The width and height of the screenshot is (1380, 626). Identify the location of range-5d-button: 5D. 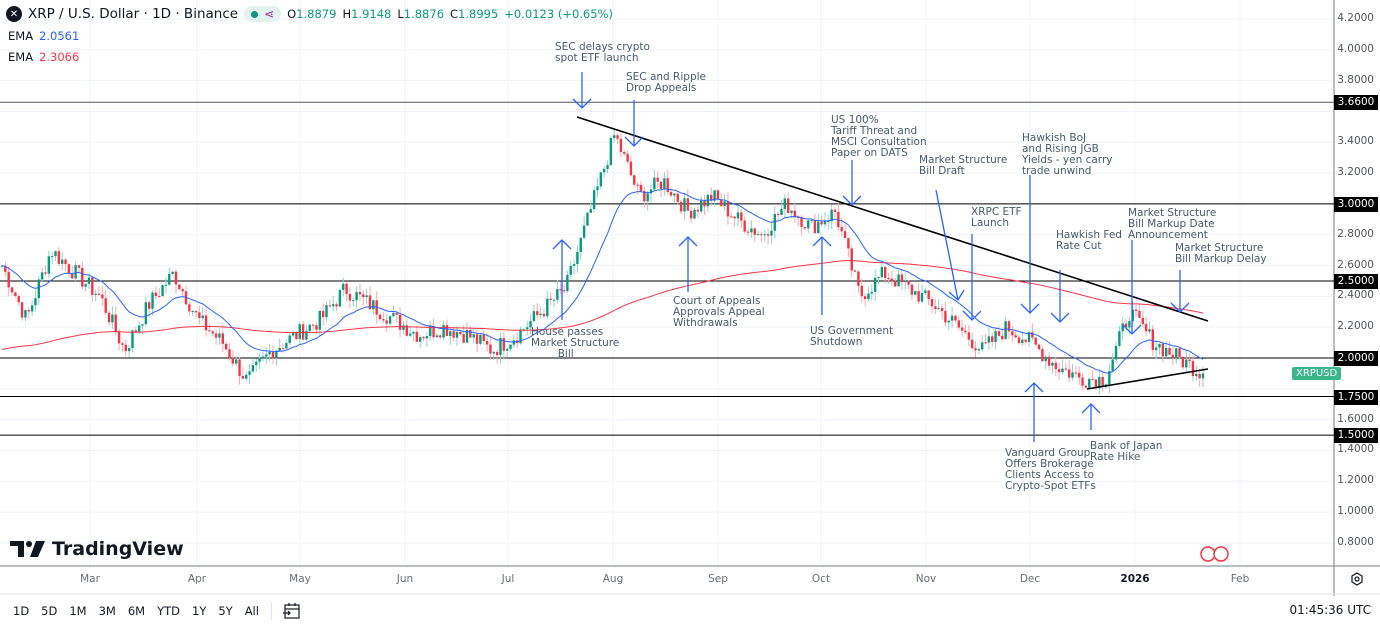
(49, 611).